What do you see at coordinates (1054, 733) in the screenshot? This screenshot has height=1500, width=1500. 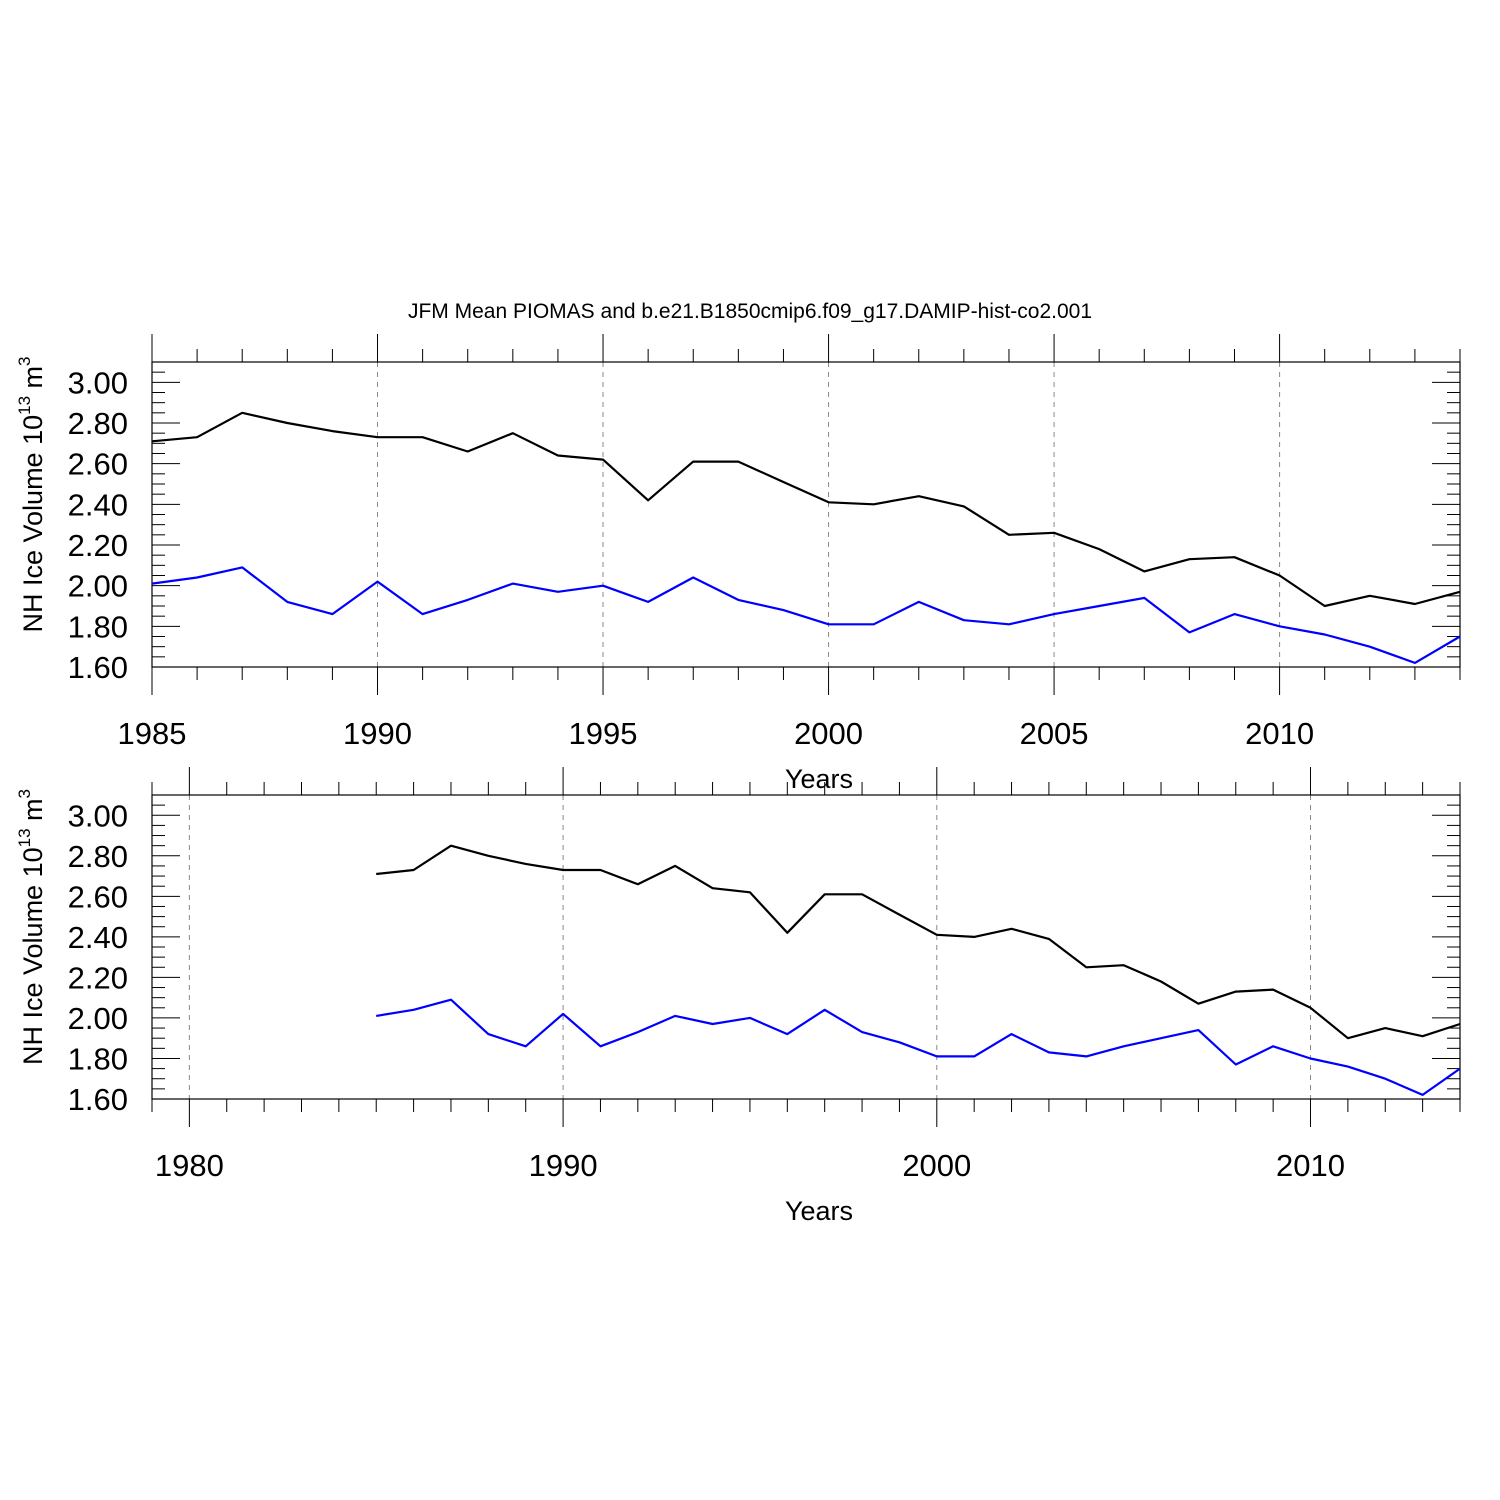 I see `x-tick-label: 2005` at bounding box center [1054, 733].